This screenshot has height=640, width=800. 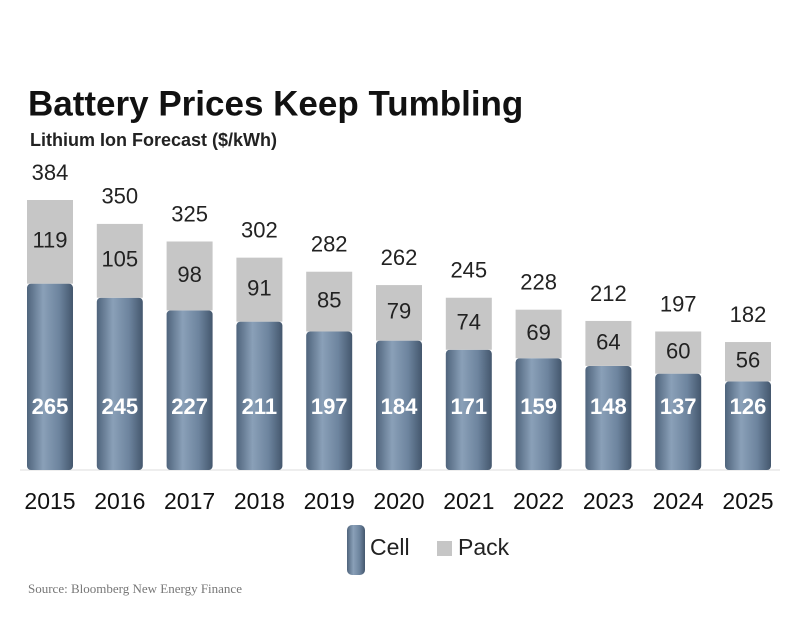 I want to click on pack-value-label: 105, so click(x=119, y=259).